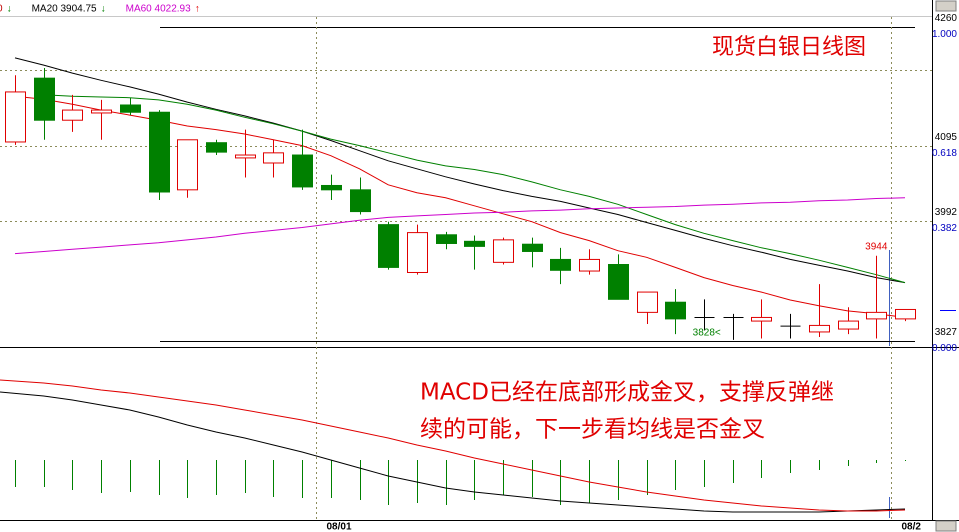  What do you see at coordinates (64, 9) in the screenshot?
I see `legend-label: MA20 3904.75` at bounding box center [64, 9].